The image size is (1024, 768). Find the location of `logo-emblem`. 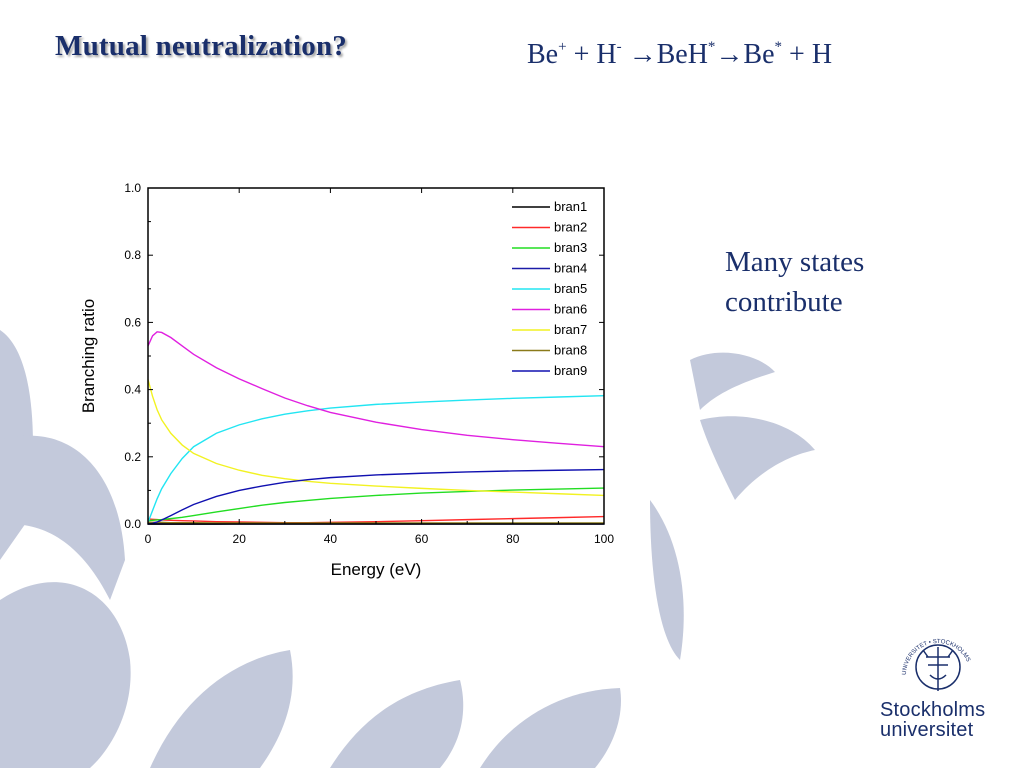

logo-emblem is located at coordinates (938, 667).